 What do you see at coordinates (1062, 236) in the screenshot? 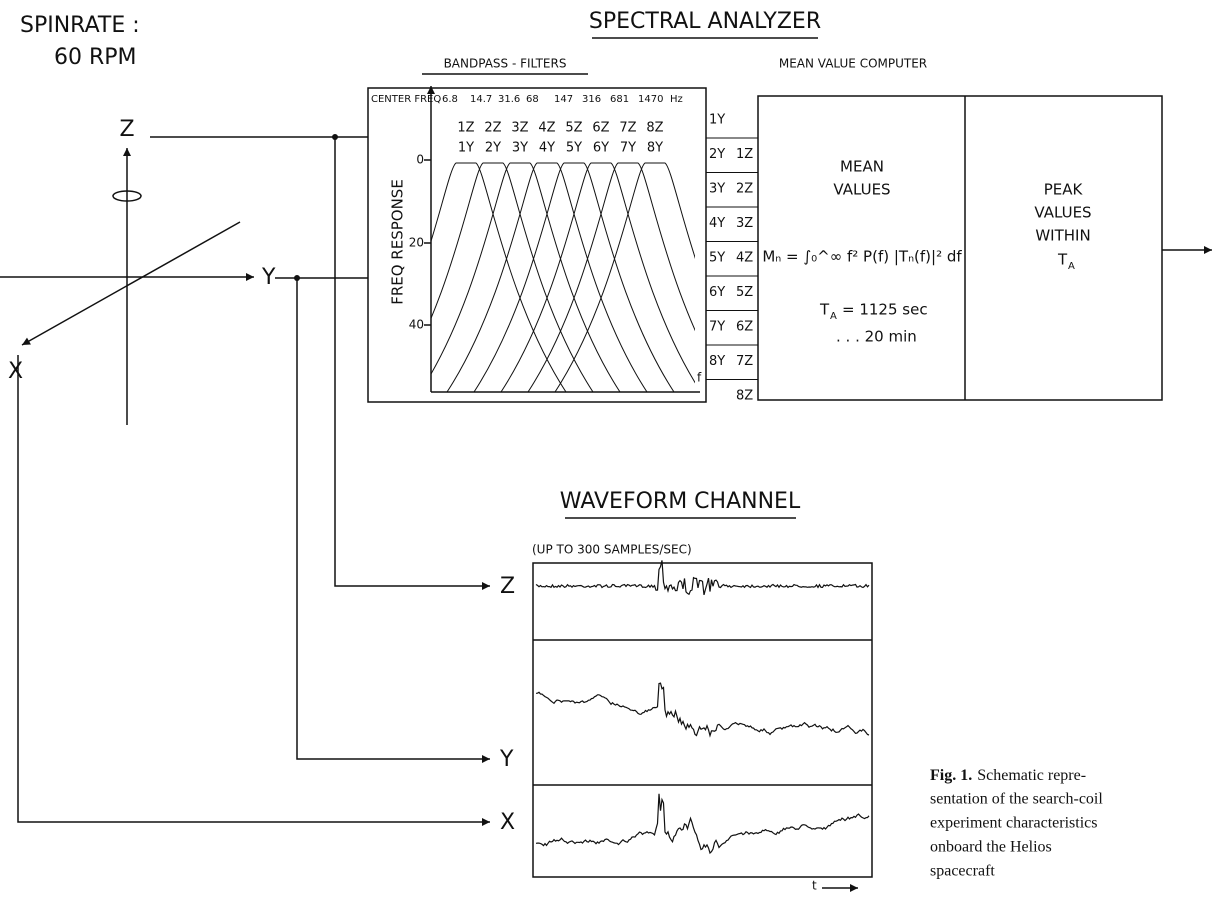
I see `peak-line: WITHIN` at bounding box center [1062, 236].